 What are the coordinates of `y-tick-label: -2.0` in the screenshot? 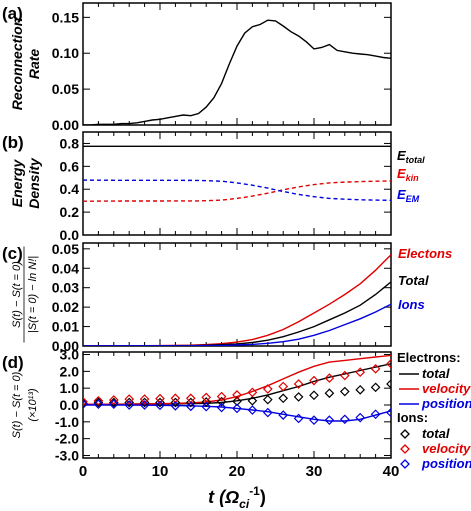 It's located at (67, 439).